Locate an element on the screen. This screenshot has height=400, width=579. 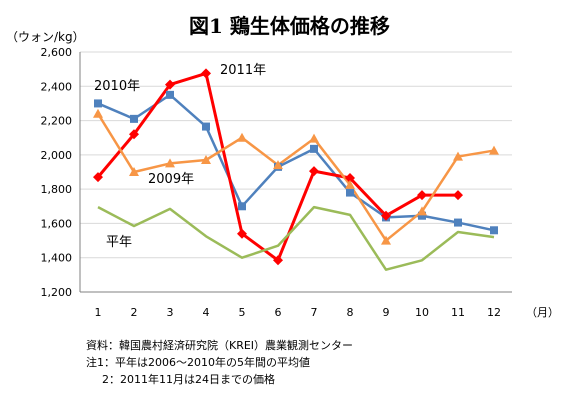
x-tick-label: 11 is located at coordinates (458, 312).